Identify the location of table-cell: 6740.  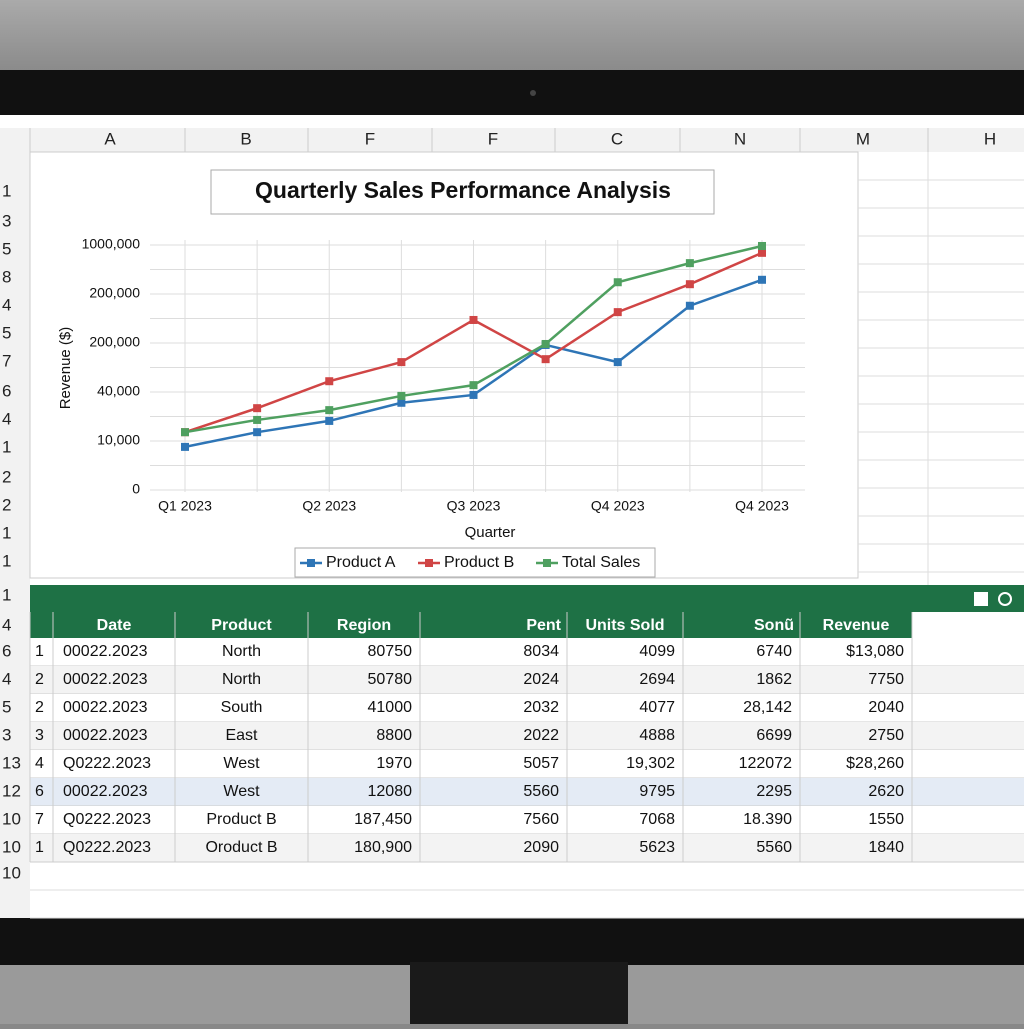
(774, 651).